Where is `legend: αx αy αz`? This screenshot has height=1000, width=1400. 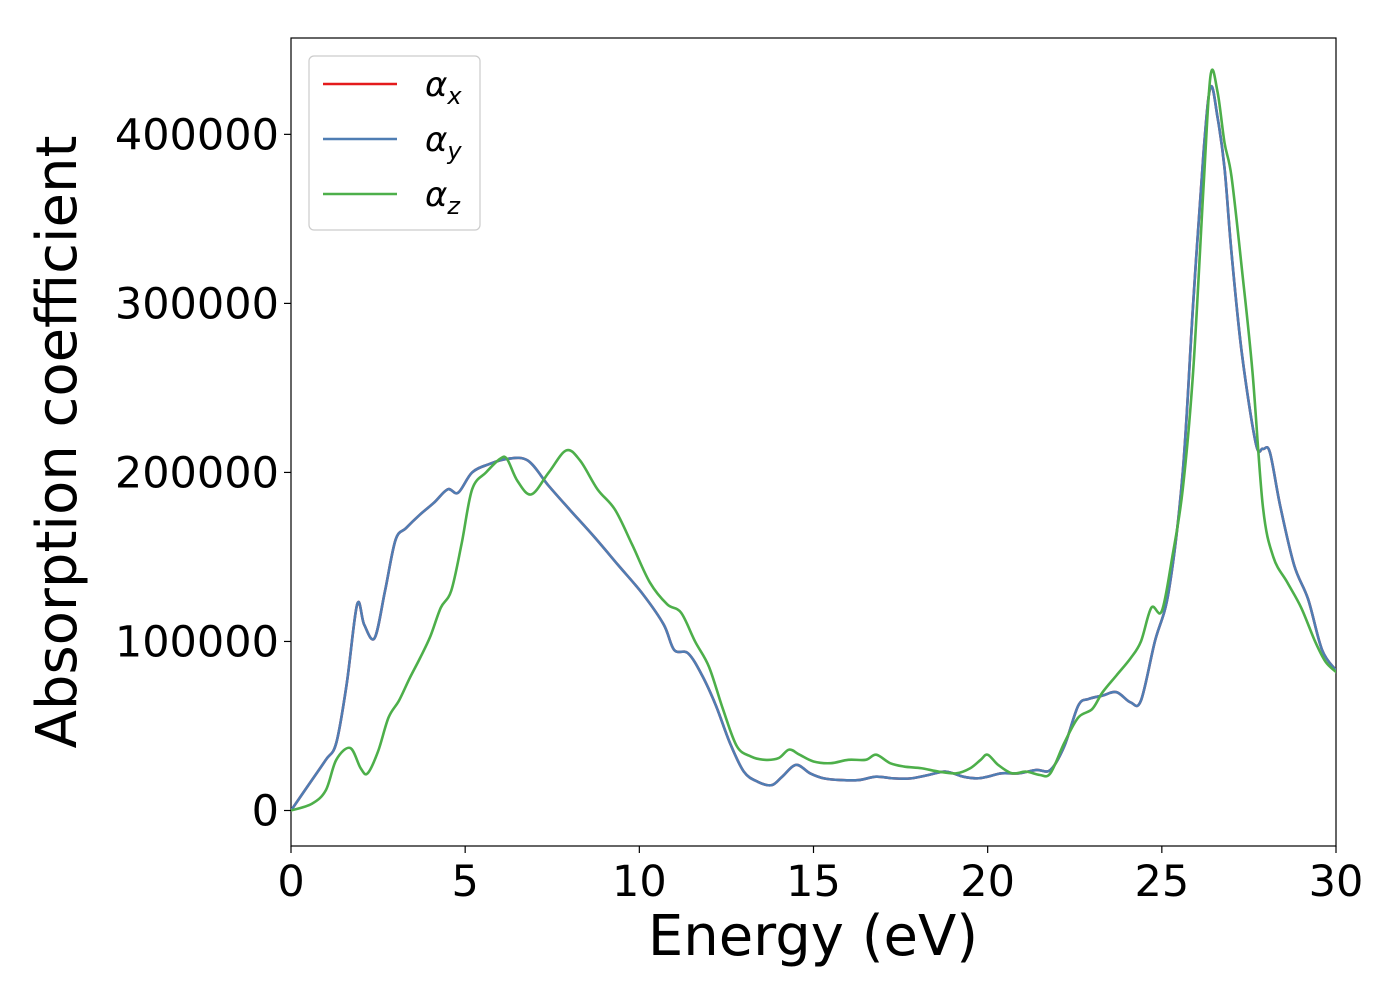 legend: αx αy αz is located at coordinates (394, 143).